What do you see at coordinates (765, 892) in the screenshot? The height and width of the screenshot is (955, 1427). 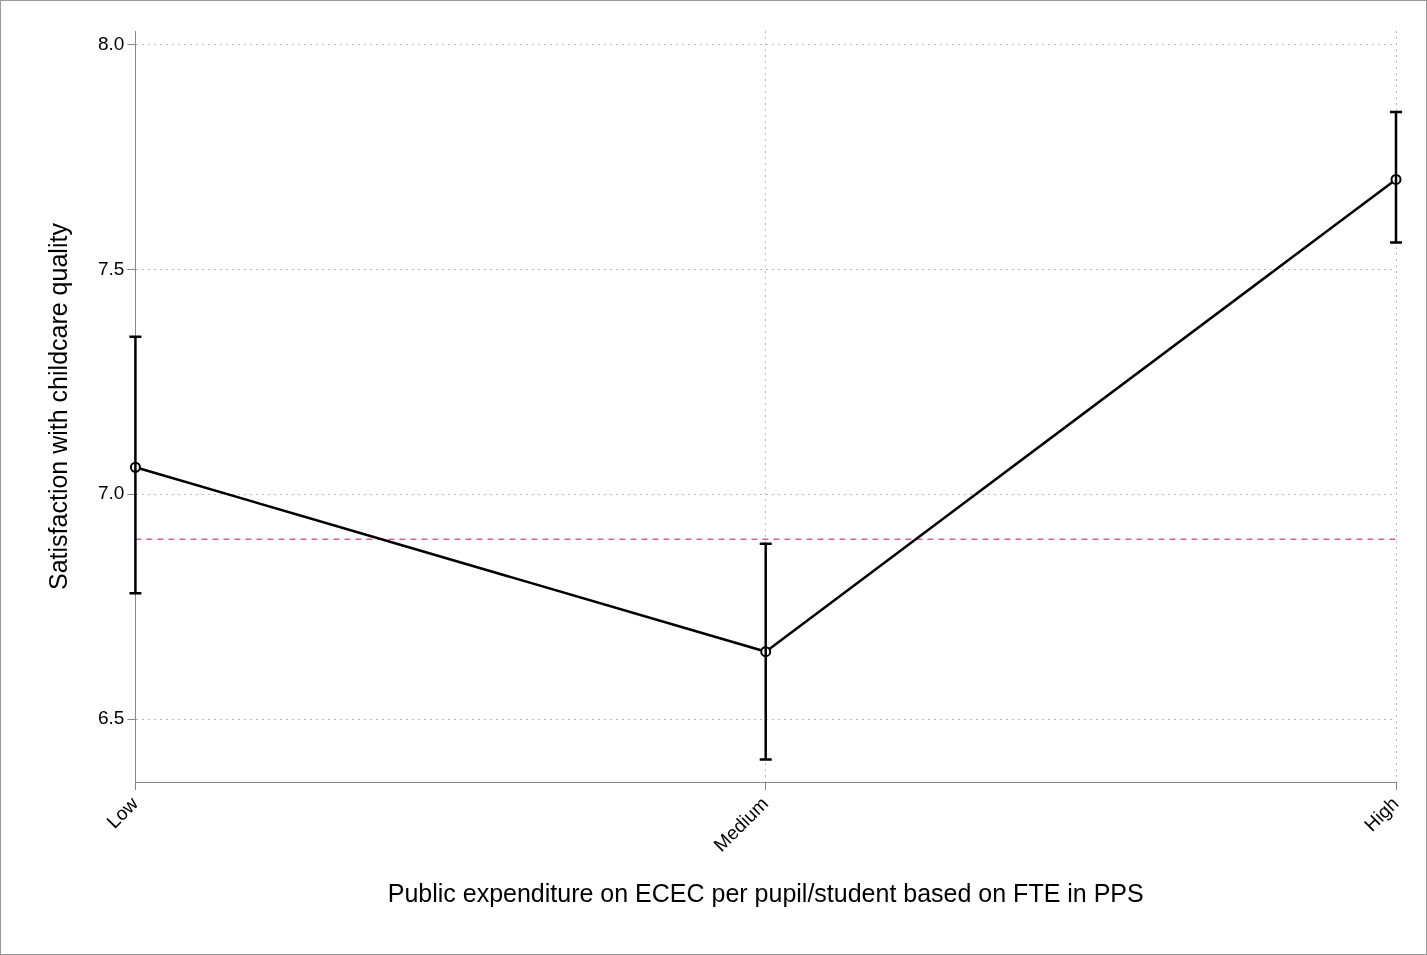 I see `x-axis-title: Public expenditure on ECEC per pupil/student based on FTE in PPS` at bounding box center [765, 892].